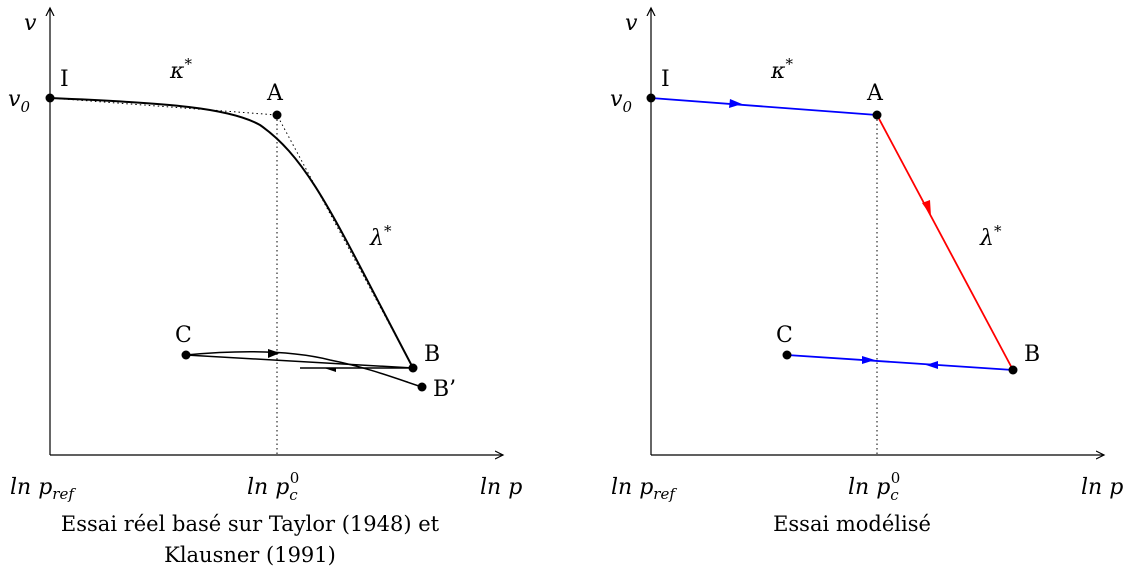 This screenshot has height=579, width=1139. I want to click on right-label-A: A, so click(875, 93).